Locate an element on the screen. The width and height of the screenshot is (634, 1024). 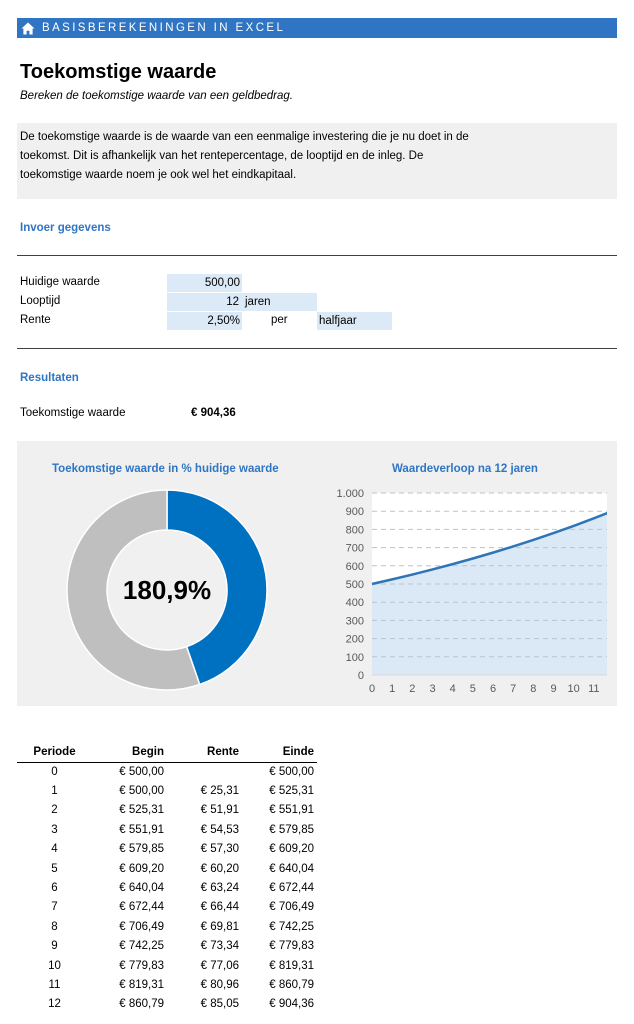
cell-einde: € 500,00 is located at coordinates (291, 771).